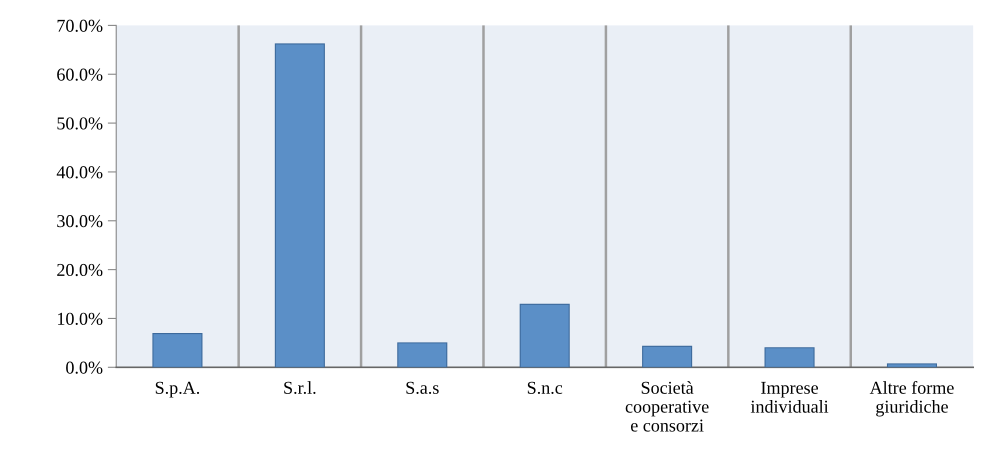  Describe the element at coordinates (79, 172) in the screenshot. I see `y-tick-label: 40.0%` at that location.